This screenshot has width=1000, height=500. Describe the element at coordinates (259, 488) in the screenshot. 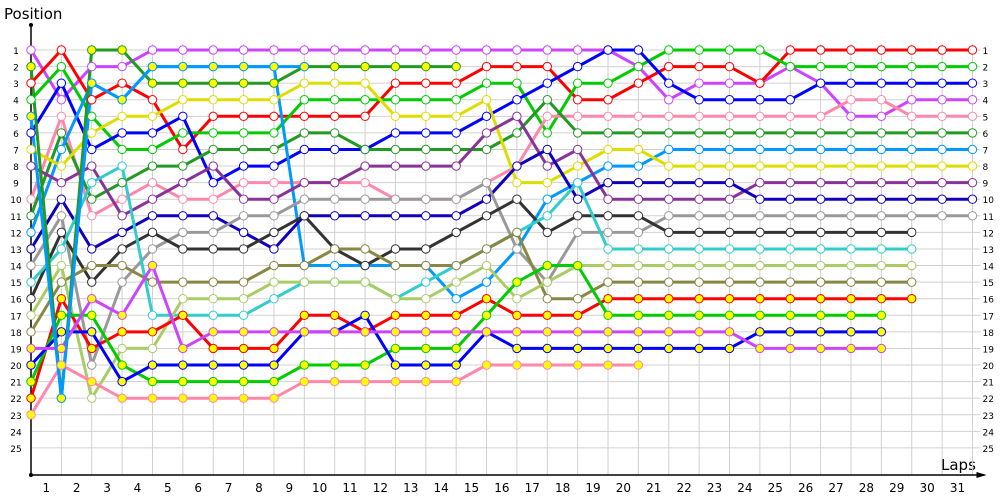

I see `x-tick: 8` at that location.